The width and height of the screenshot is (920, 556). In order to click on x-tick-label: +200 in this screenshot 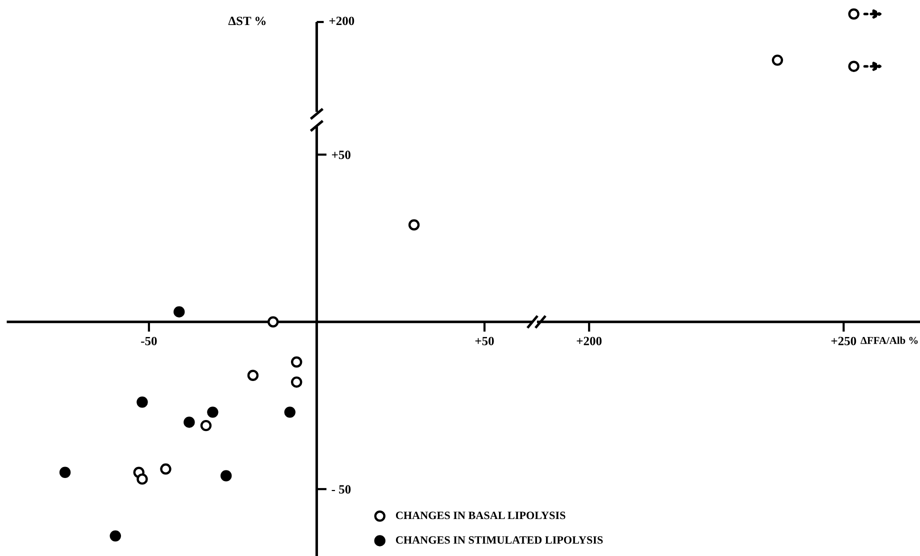, I will do `click(589, 341)`.